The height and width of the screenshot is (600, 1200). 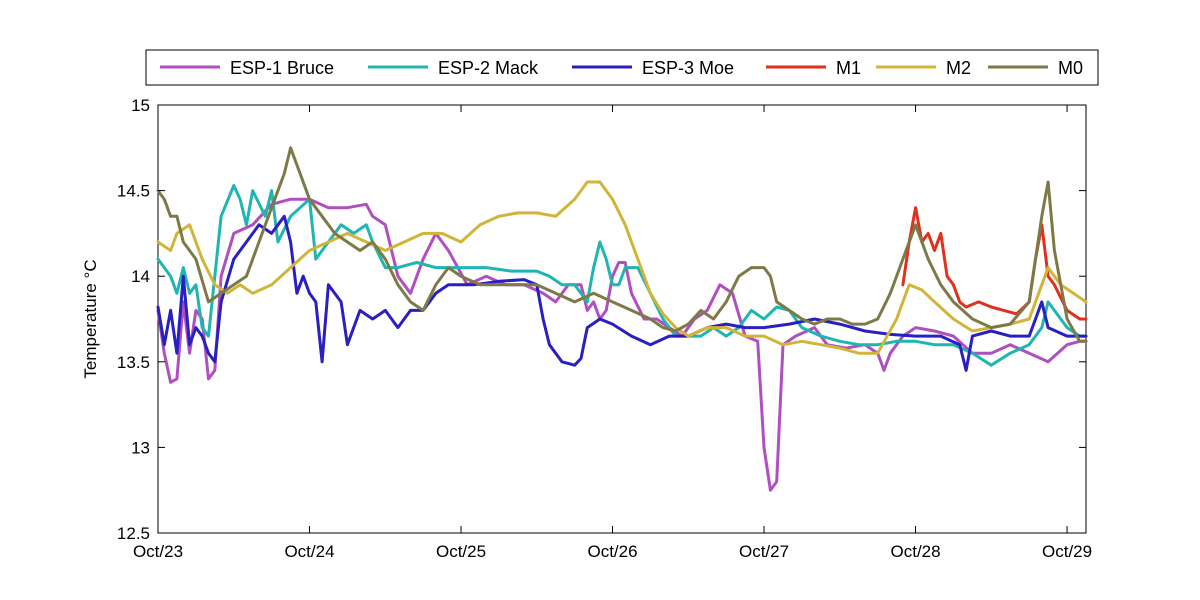 What do you see at coordinates (848, 68) in the screenshot?
I see `legend-label: M1` at bounding box center [848, 68].